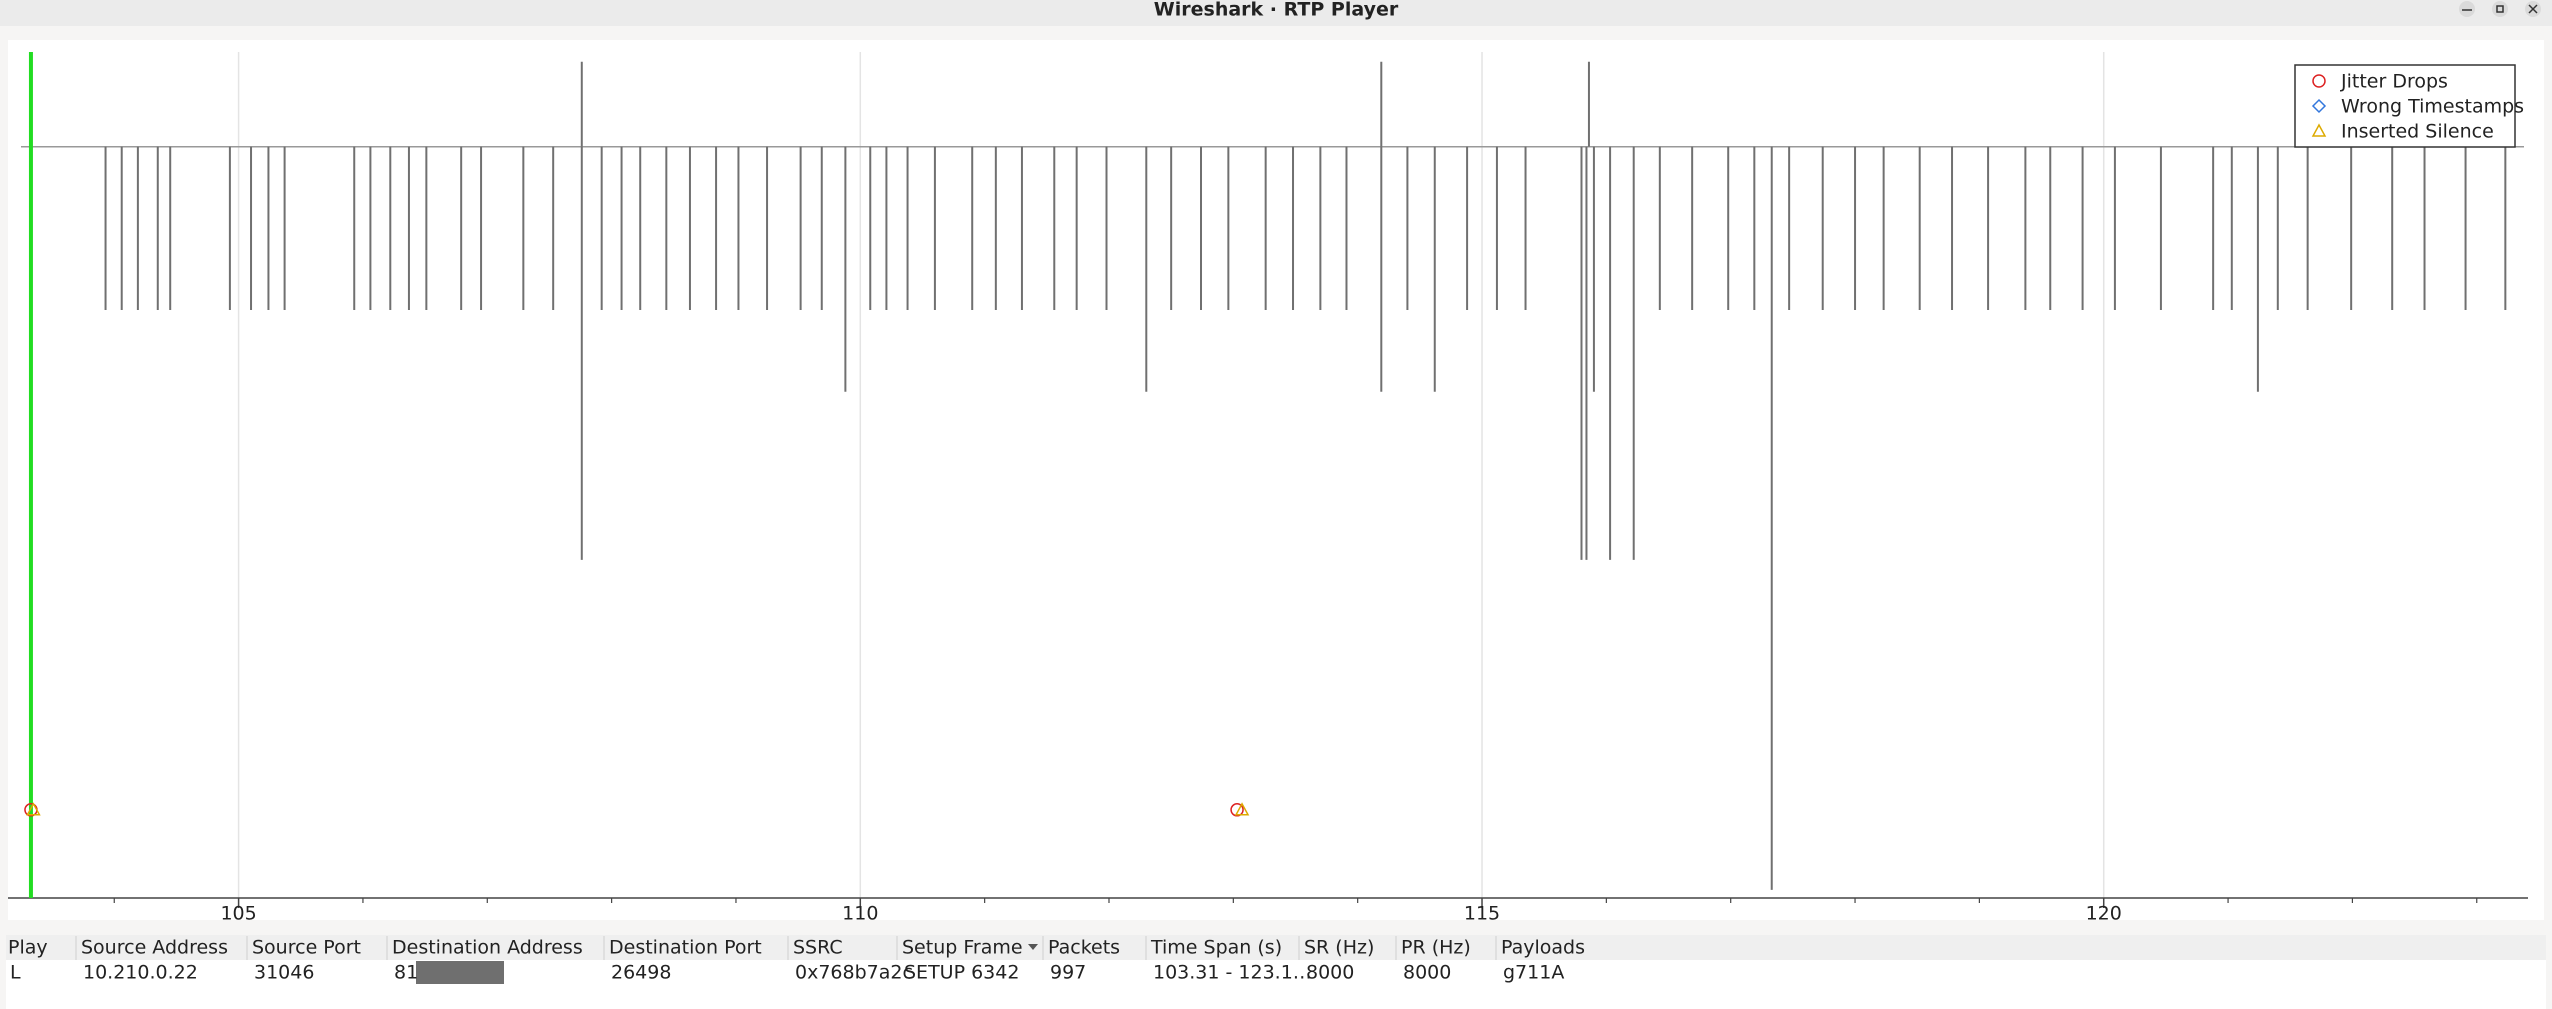 Image resolution: width=2552 pixels, height=1009 pixels. What do you see at coordinates (154, 948) in the screenshot?
I see `column-header: Source Address` at bounding box center [154, 948].